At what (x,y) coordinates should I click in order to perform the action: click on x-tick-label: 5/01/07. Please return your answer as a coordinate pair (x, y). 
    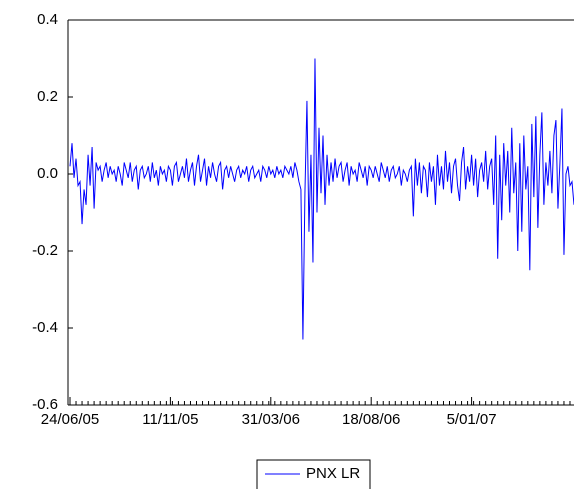
    Looking at the image, I should click on (472, 419).